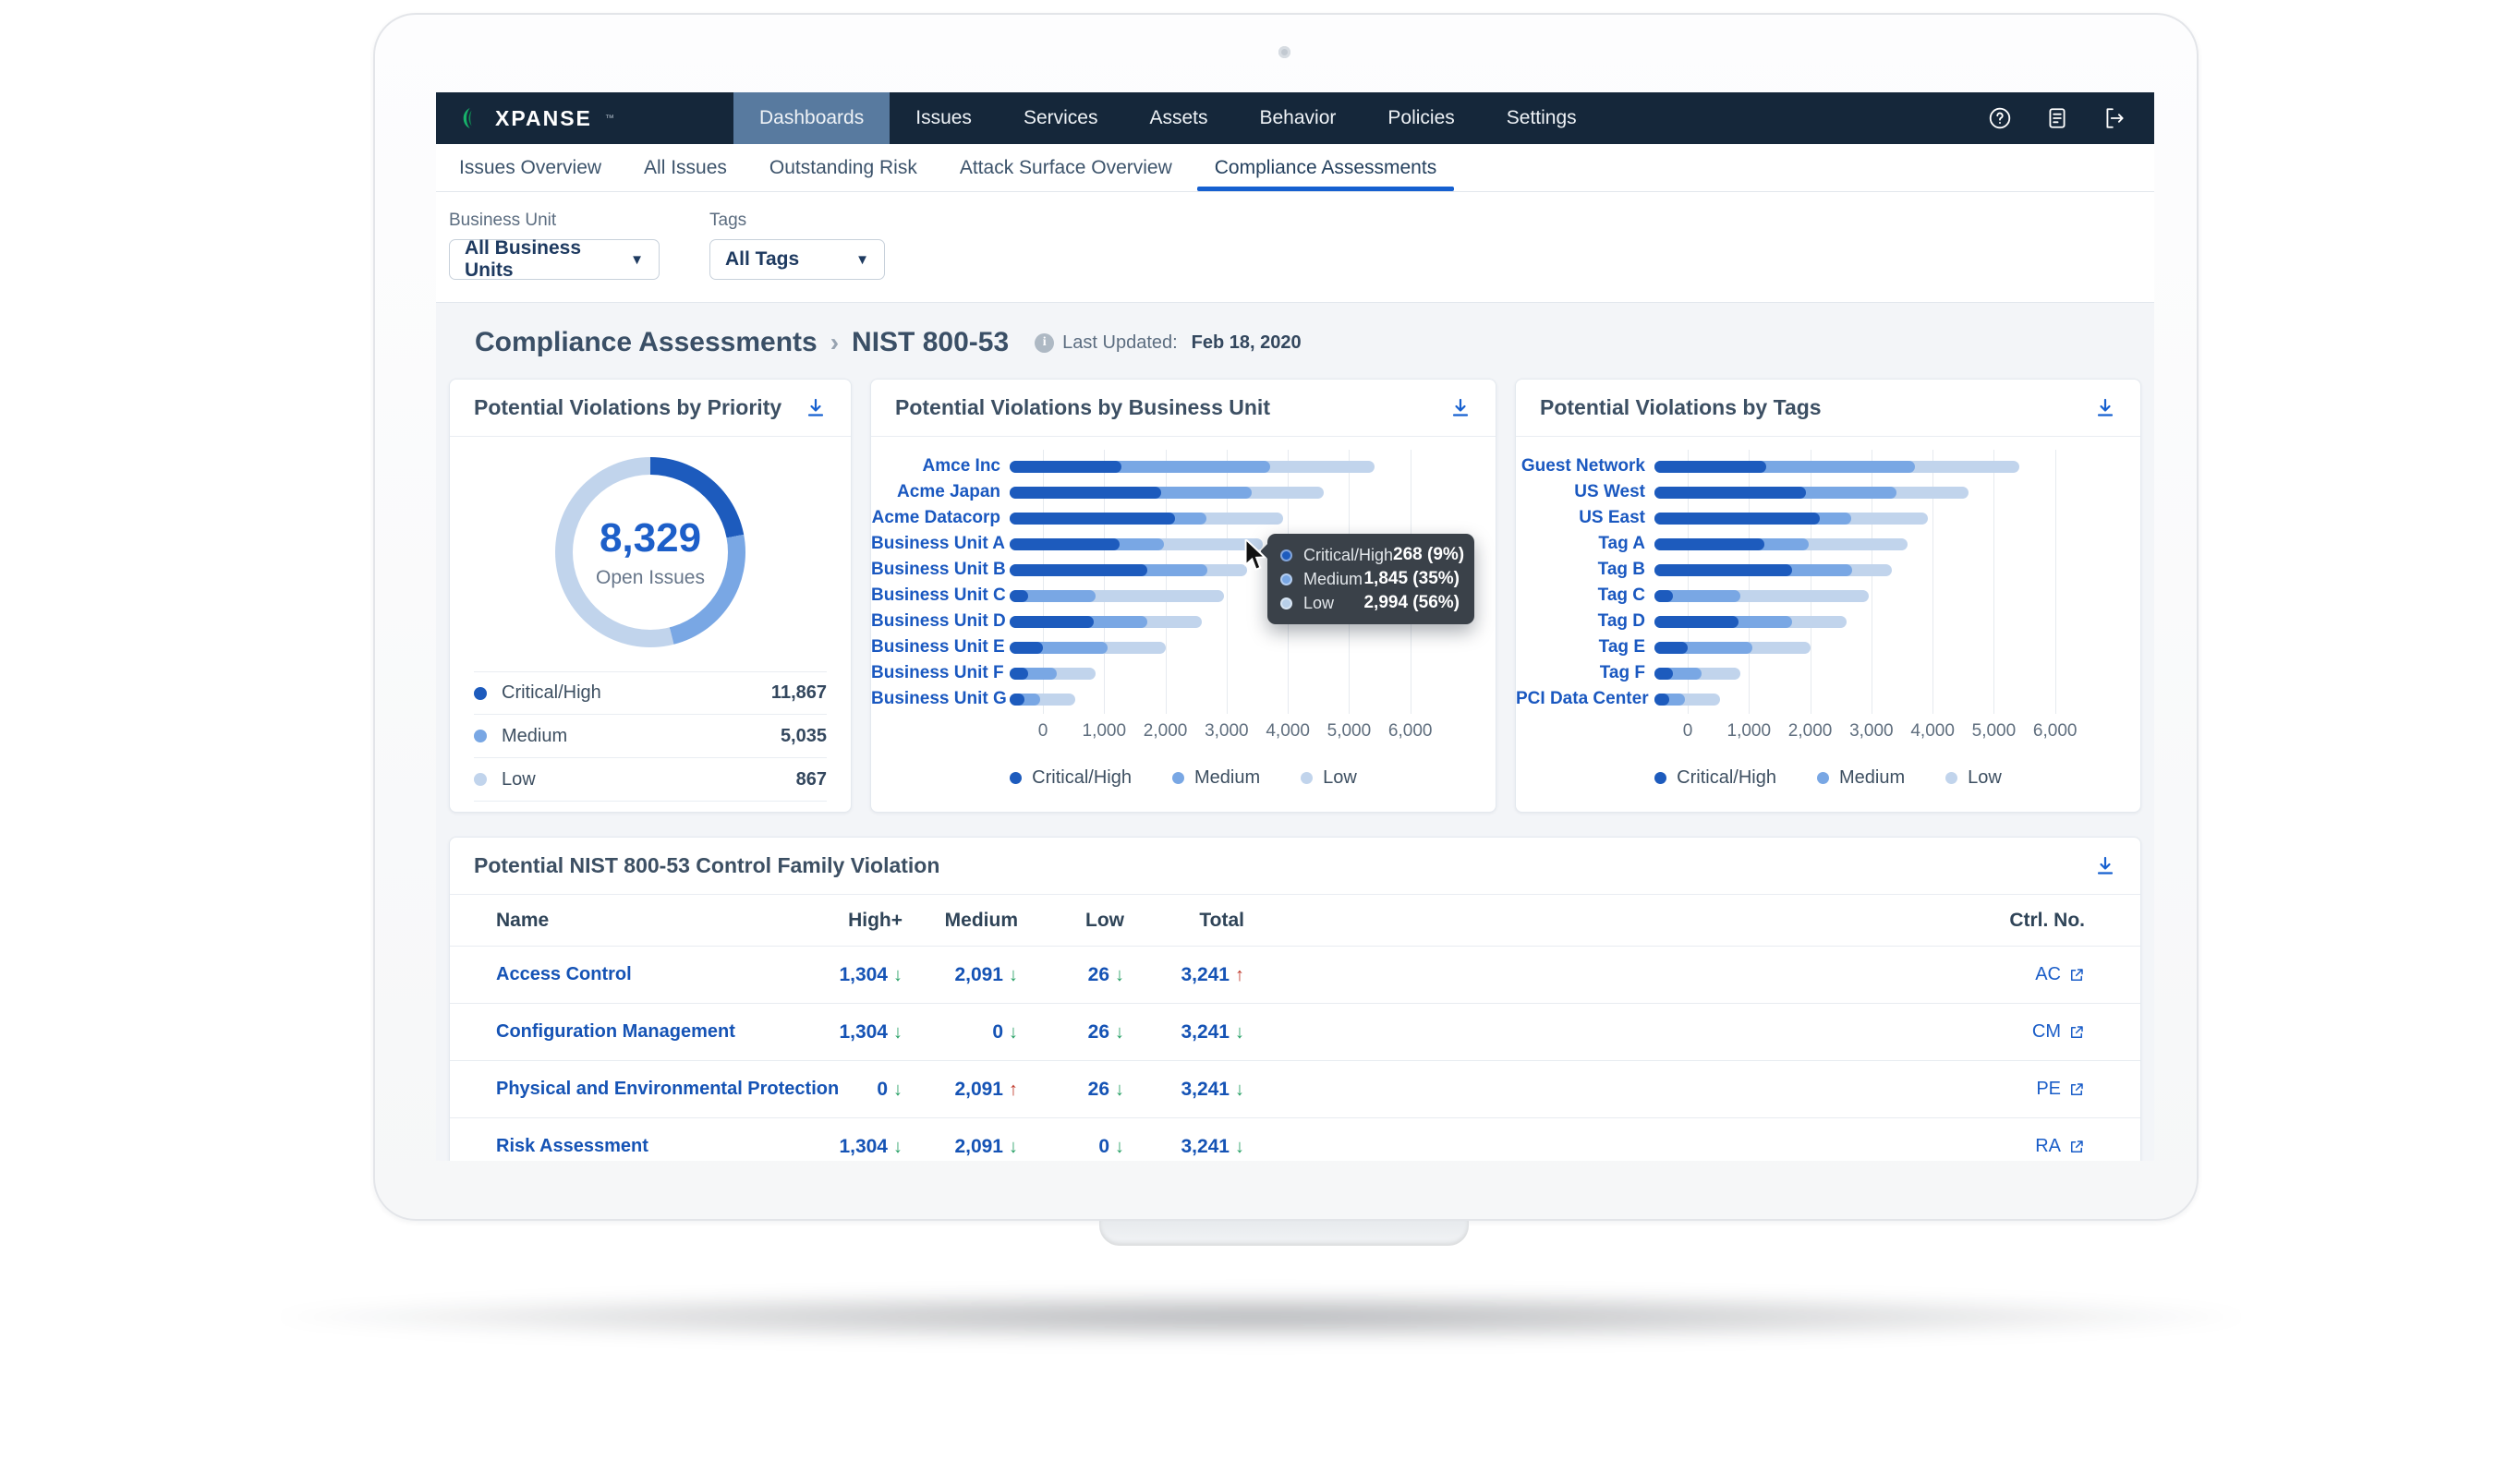  Describe the element at coordinates (1810, 731) in the screenshot. I see `x-axis-tick: 2,000` at that location.